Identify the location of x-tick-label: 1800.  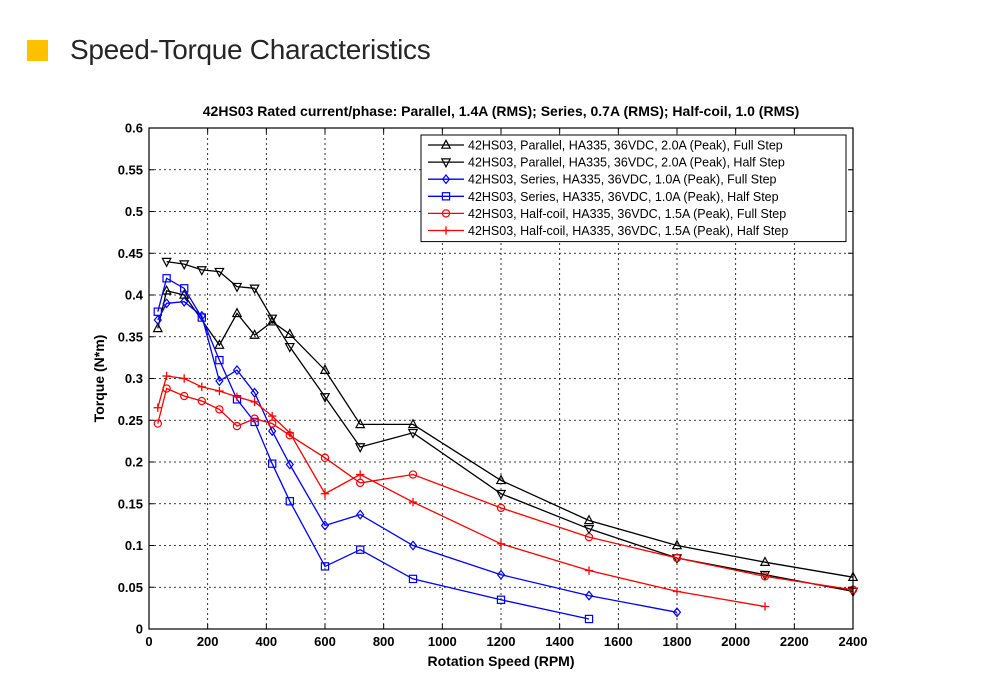
(677, 641).